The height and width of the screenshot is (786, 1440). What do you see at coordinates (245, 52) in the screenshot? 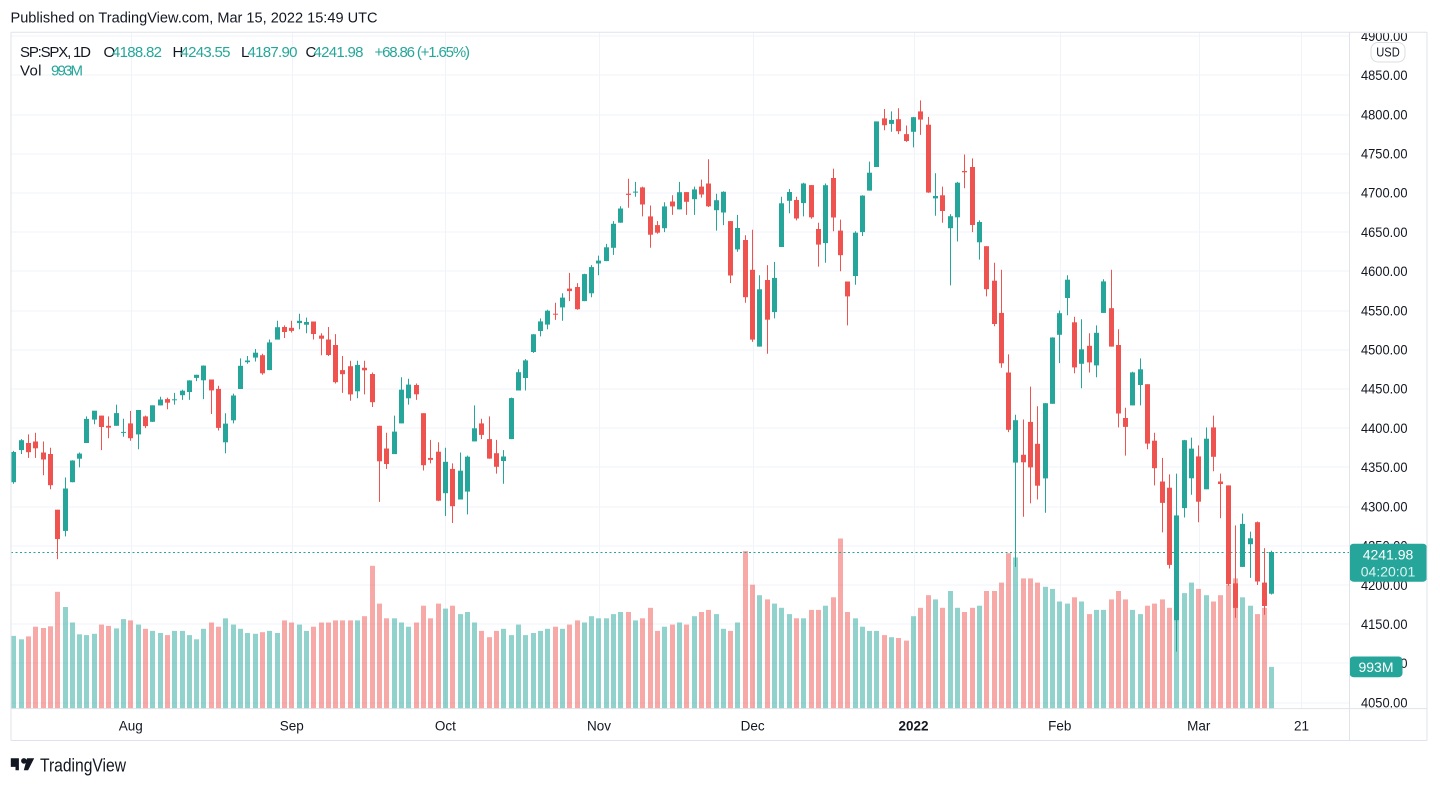
I see `svg-text: L` at bounding box center [245, 52].